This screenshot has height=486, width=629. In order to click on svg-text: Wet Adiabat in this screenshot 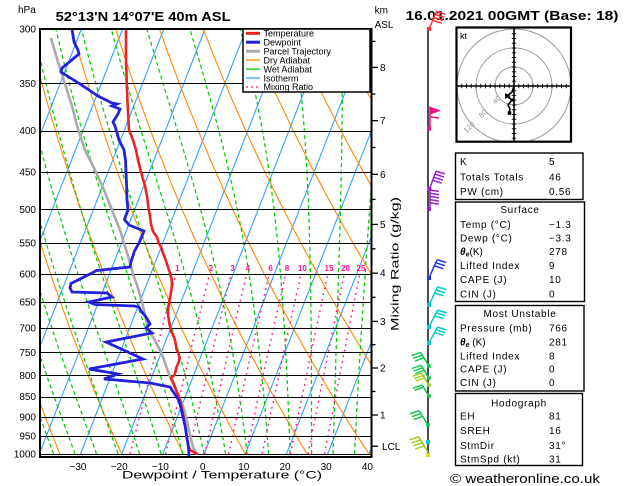, I will do `click(288, 69)`.